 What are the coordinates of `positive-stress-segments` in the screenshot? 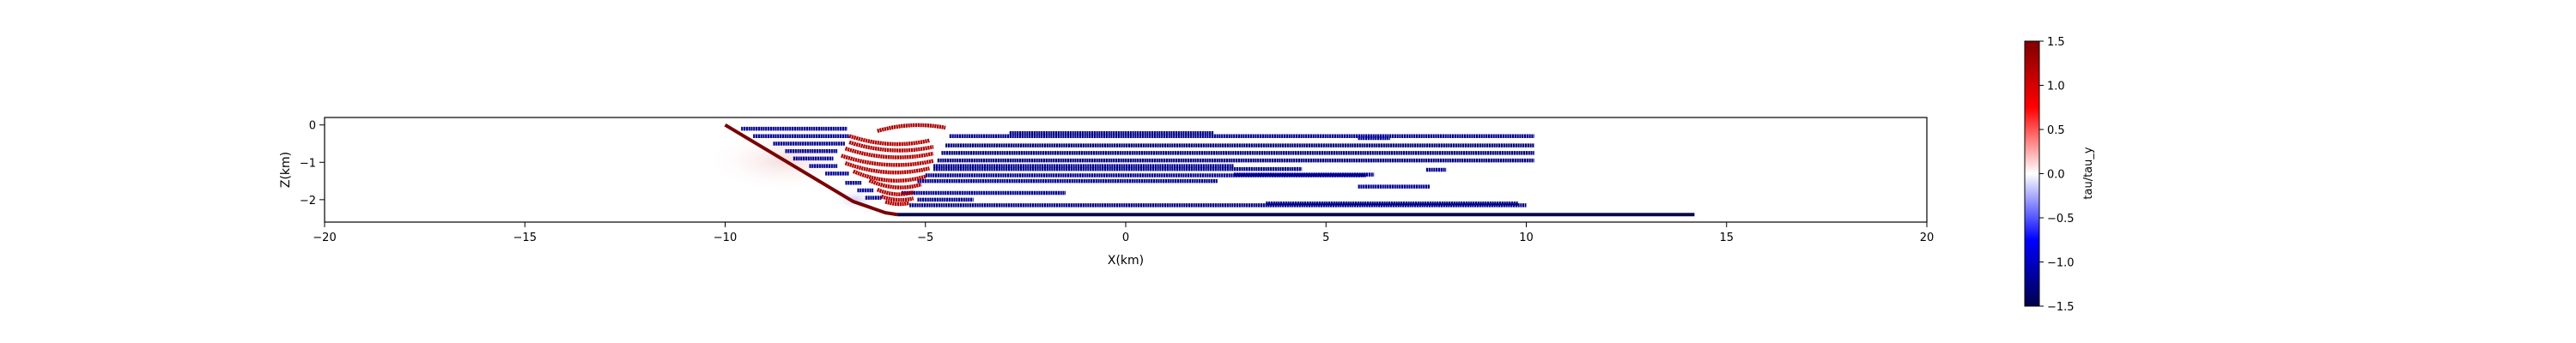 It's located at (893, 165).